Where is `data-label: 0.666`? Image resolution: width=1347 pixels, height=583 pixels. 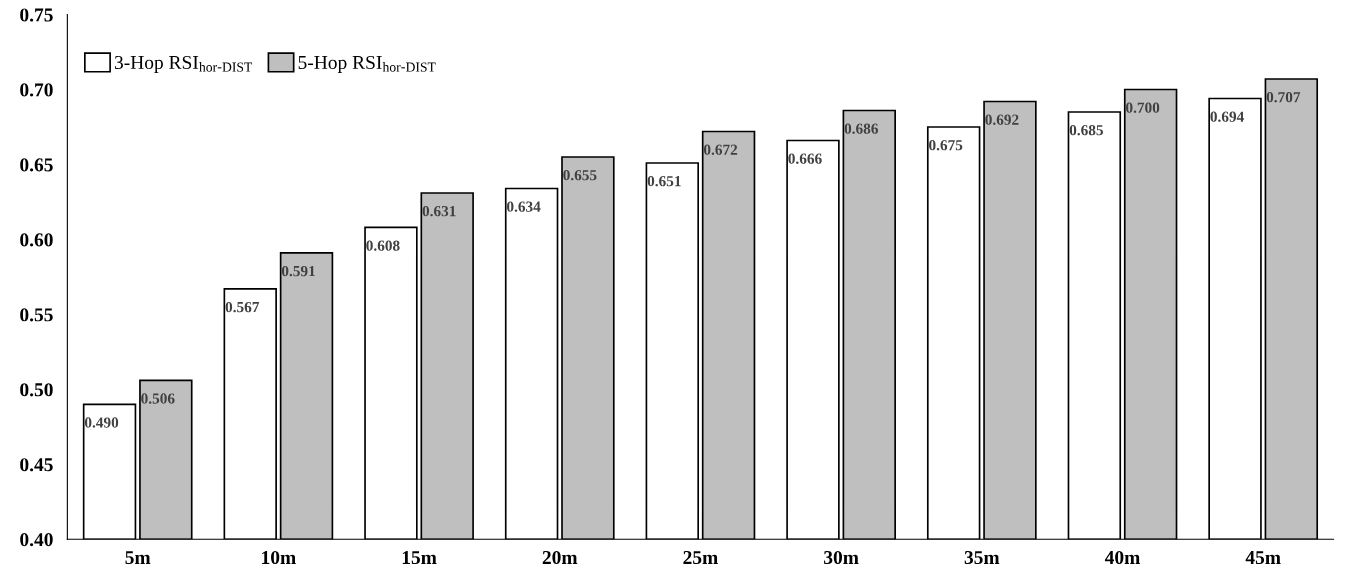
data-label: 0.666 is located at coordinates (805, 158).